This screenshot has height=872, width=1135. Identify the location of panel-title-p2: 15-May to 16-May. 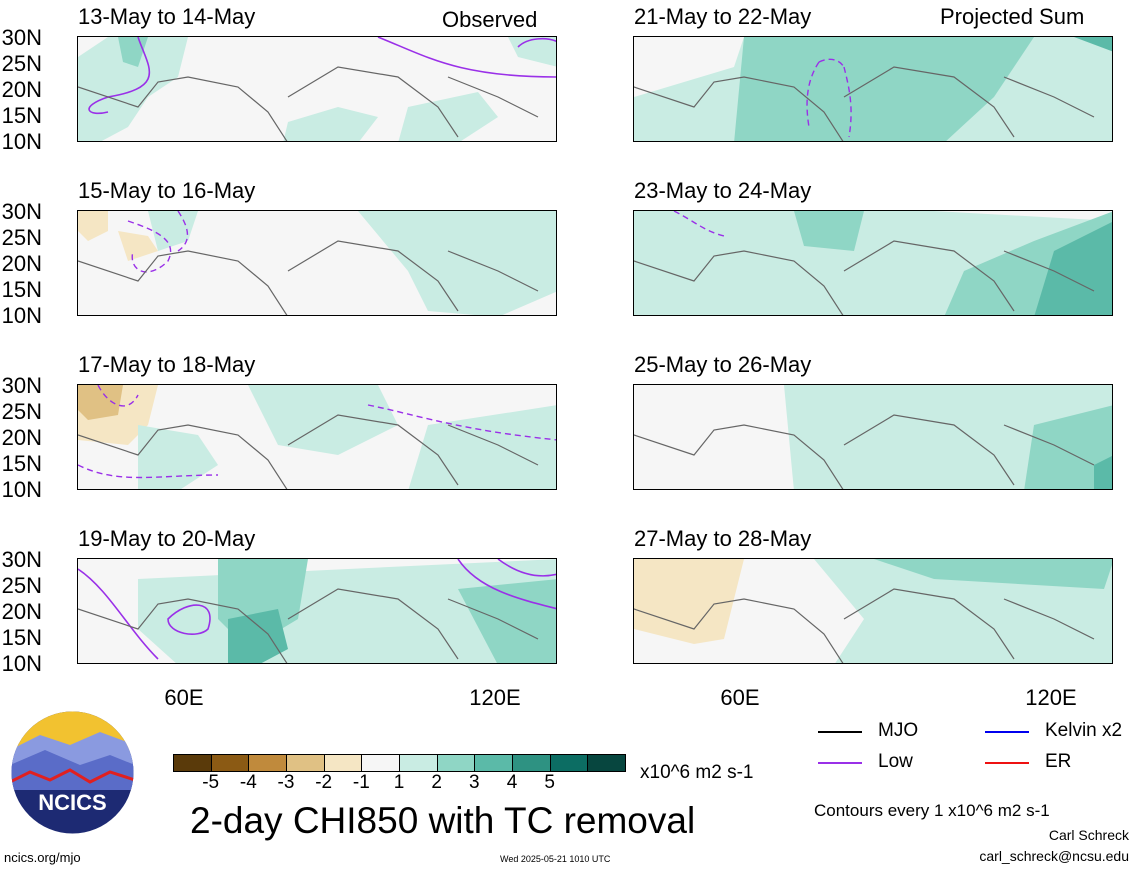
(167, 190).